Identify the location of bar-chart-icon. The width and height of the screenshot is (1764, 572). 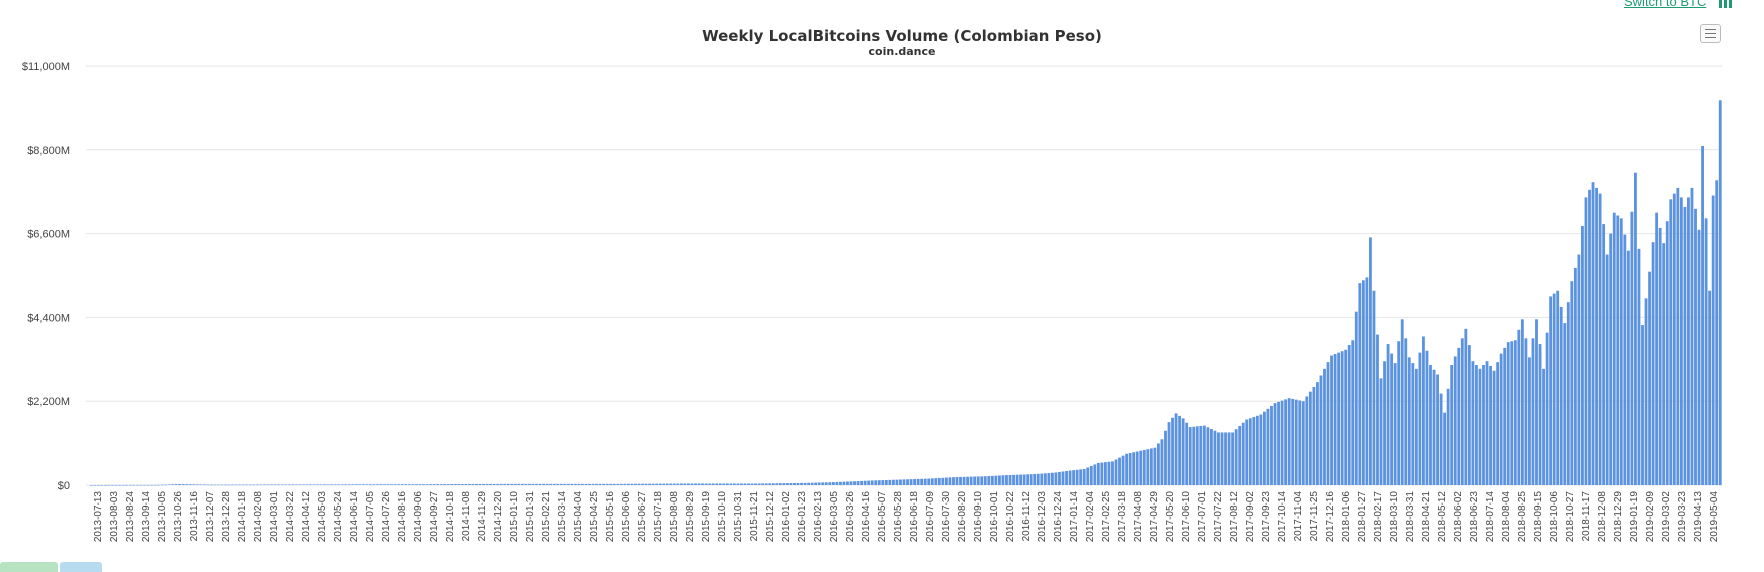
(1726, 4).